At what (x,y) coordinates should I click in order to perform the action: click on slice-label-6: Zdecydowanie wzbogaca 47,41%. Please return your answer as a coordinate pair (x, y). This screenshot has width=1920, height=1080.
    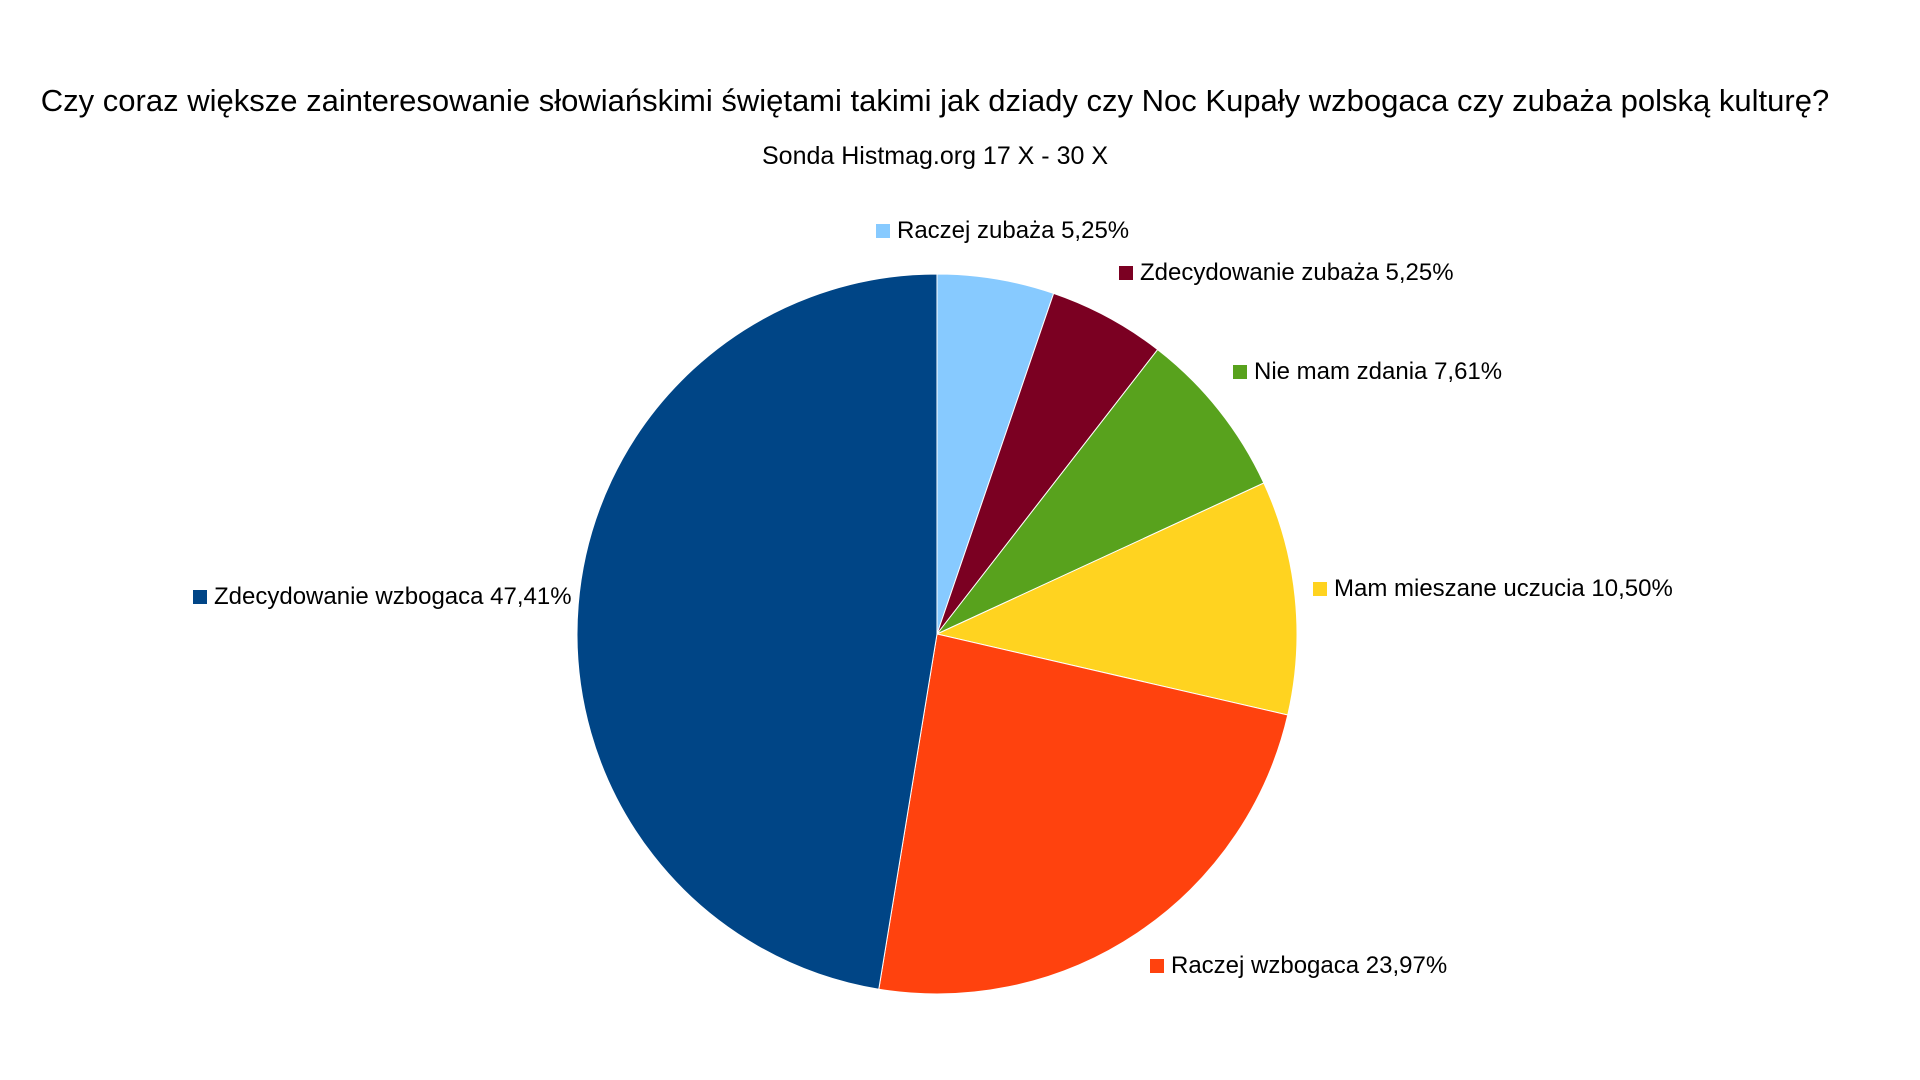
    Looking at the image, I should click on (393, 596).